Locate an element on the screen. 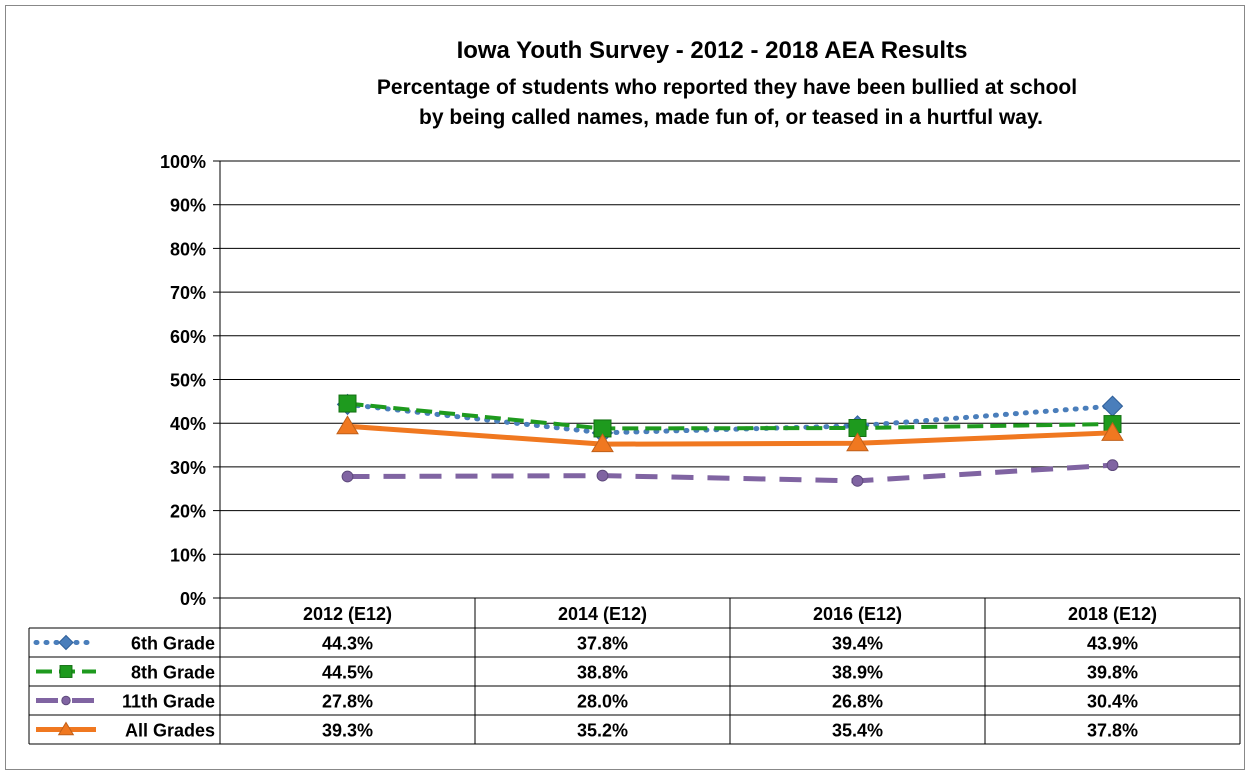  data-label: 35.4% is located at coordinates (857, 731).